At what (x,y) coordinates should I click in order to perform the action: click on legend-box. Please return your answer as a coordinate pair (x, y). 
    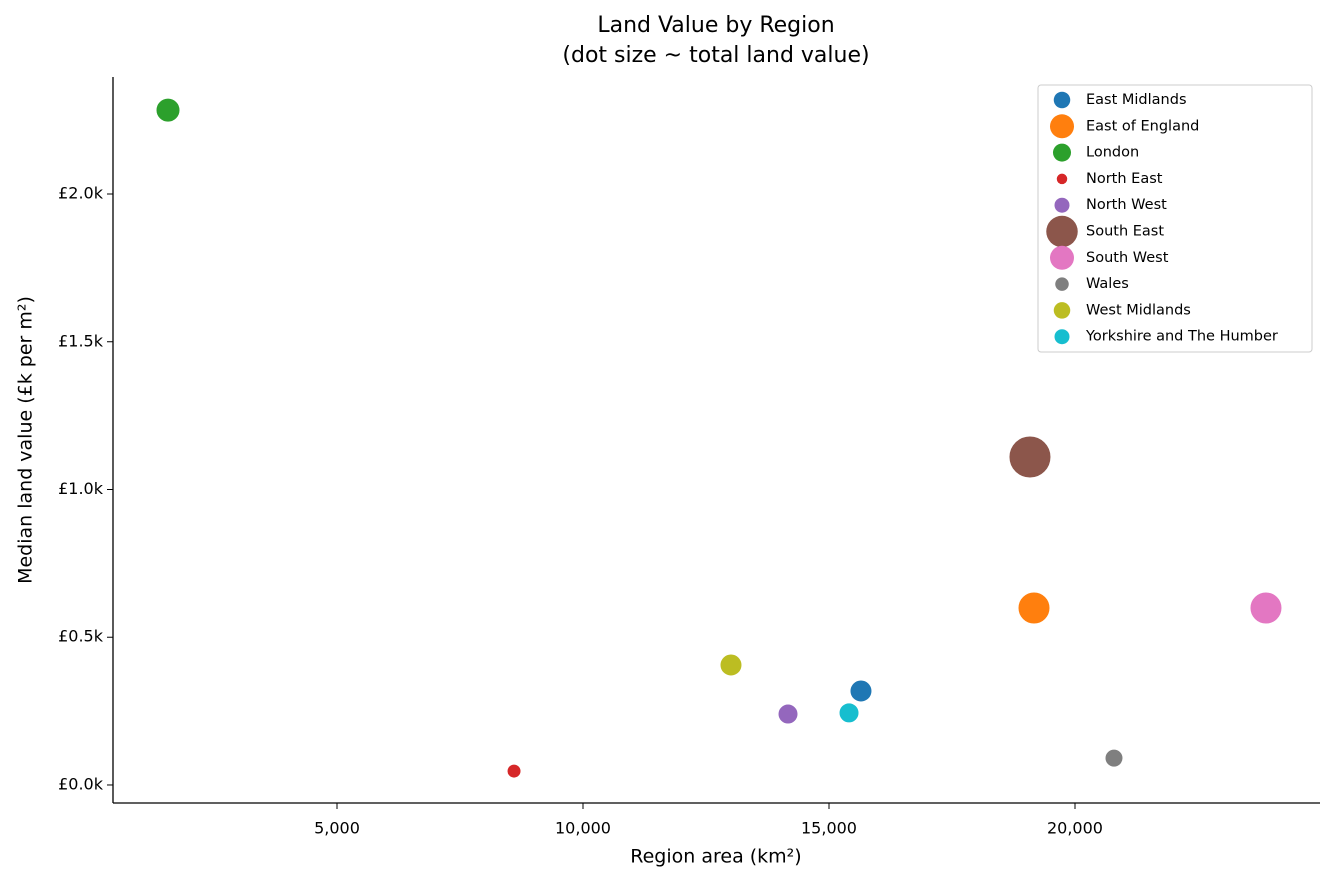
    Looking at the image, I should click on (1175, 218).